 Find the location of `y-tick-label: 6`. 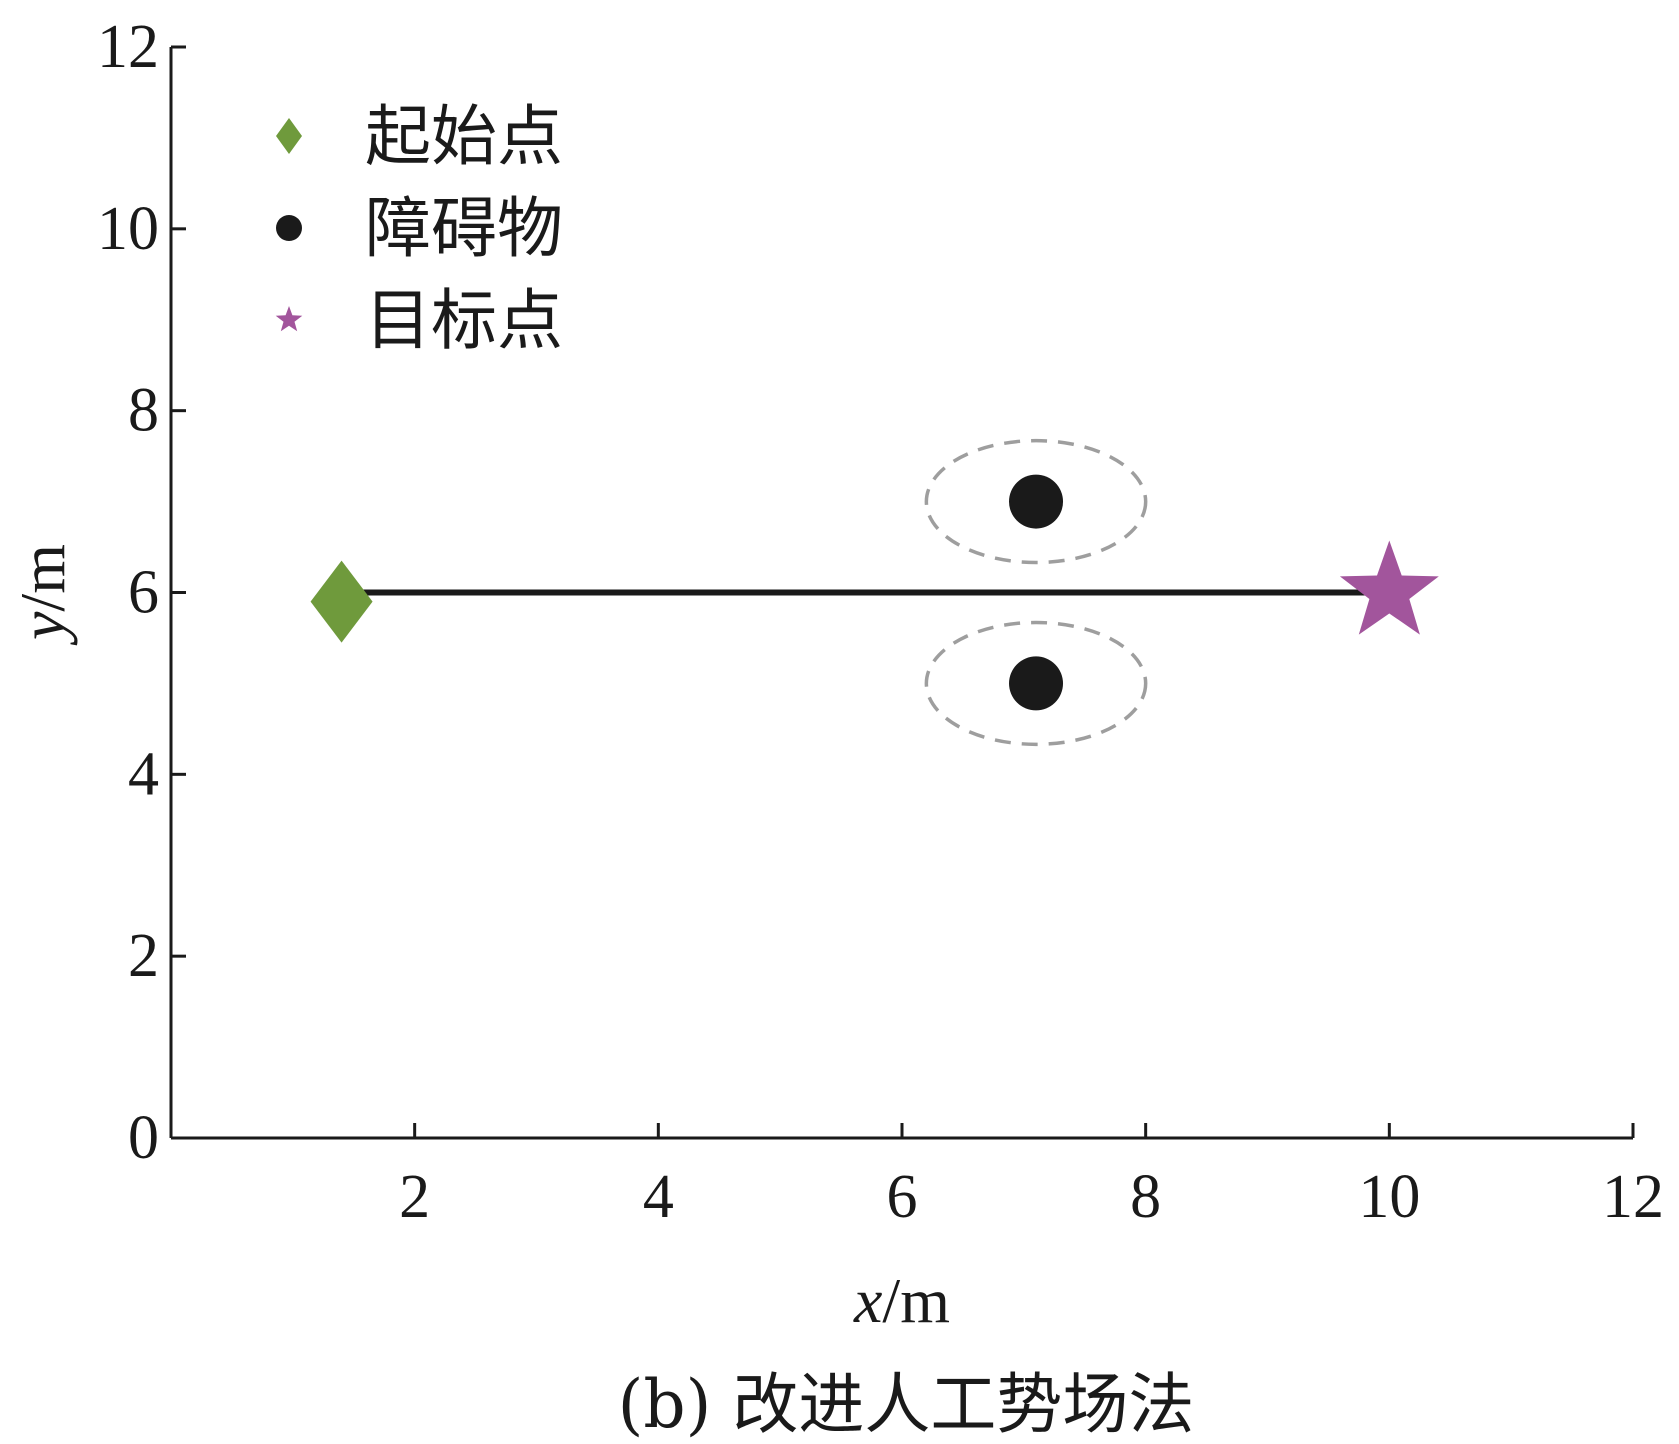

y-tick-label: 6 is located at coordinates (143, 593).